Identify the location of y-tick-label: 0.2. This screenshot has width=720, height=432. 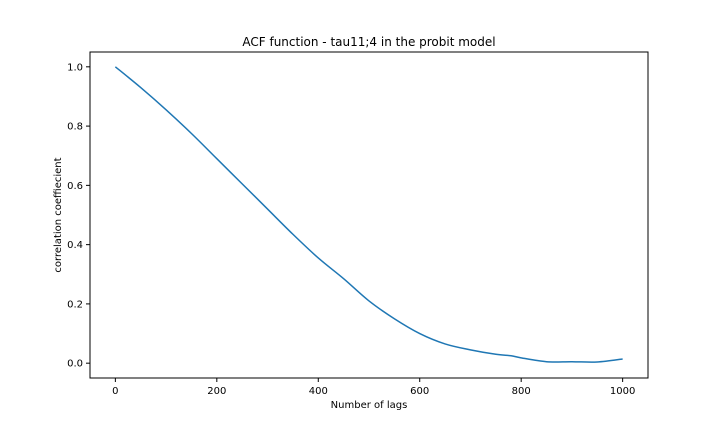
(75, 304).